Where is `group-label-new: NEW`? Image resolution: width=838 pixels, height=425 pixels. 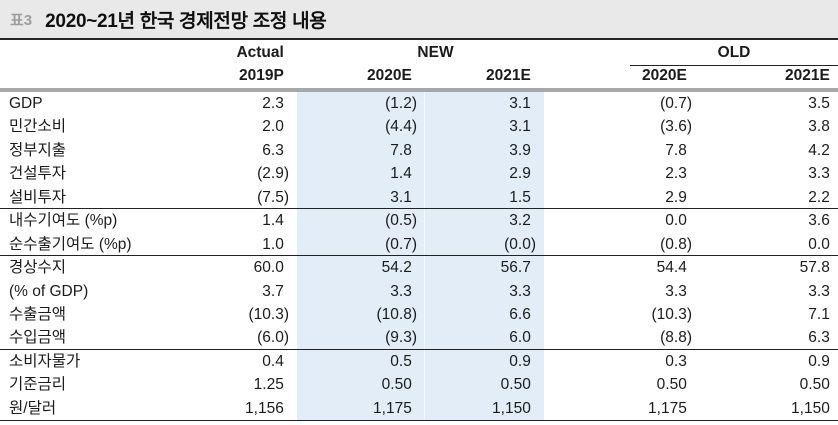 group-label-new: NEW is located at coordinates (435, 52).